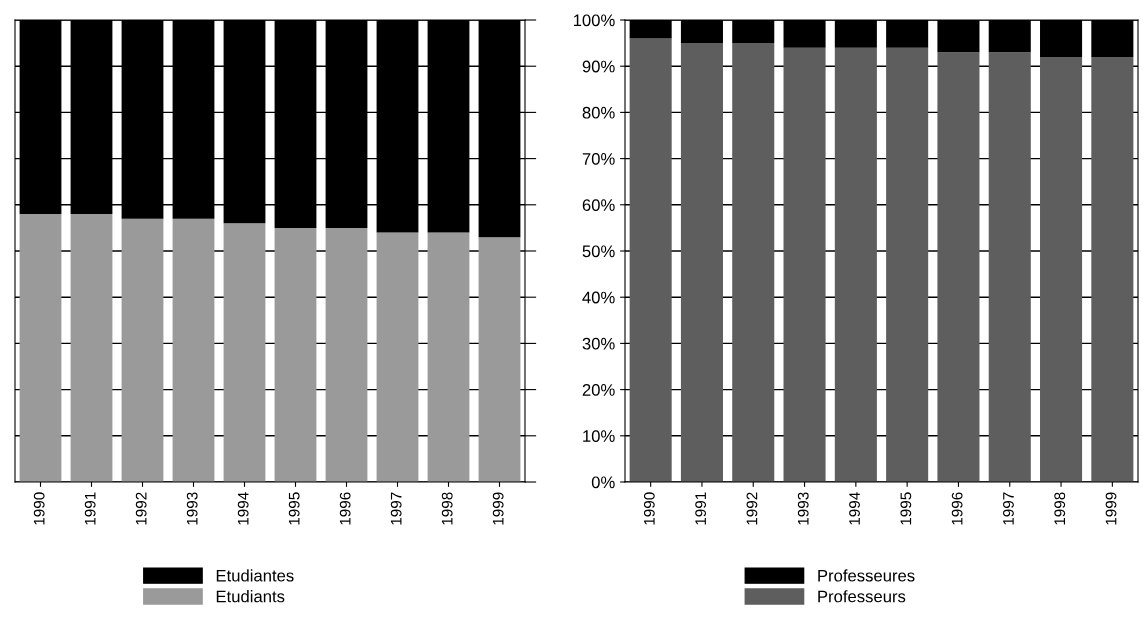 The image size is (1143, 619). Describe the element at coordinates (598, 251) in the screenshot. I see `y-tick-label: 50%` at that location.